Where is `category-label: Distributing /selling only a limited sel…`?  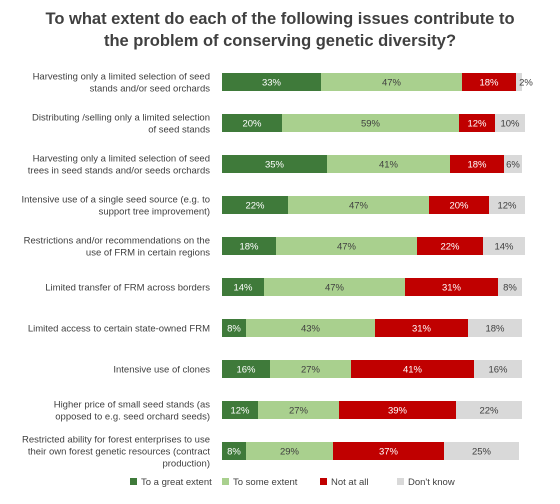
category-label: Distributing /selling only a limited sel… is located at coordinates (121, 124).